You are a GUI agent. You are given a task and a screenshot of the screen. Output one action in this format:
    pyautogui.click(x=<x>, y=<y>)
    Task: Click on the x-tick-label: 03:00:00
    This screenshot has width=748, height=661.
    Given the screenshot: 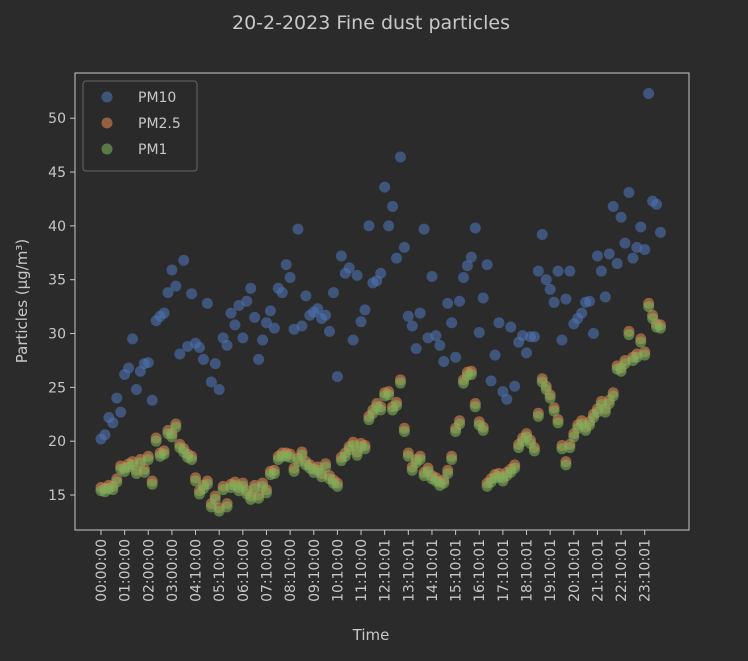 What is the action you would take?
    pyautogui.click(x=173, y=570)
    